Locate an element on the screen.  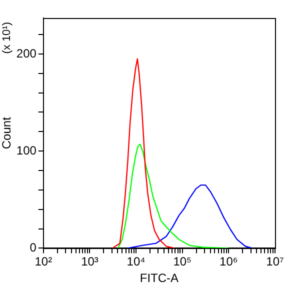
x-axis-title: FITC-A is located at coordinates (159, 278).